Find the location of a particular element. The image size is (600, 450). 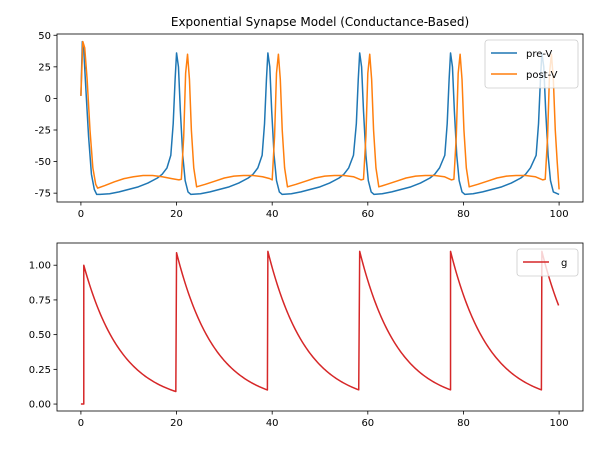

legend-label-pre-v: pre-V is located at coordinates (539, 54).